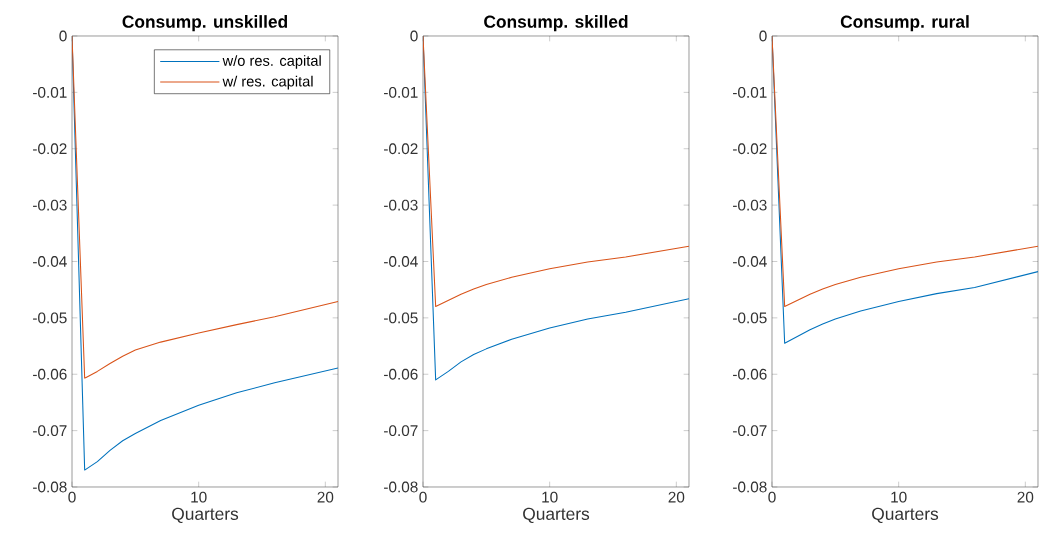  Describe the element at coordinates (904, 23) in the screenshot. I see `chart-title: Consump. rural` at that location.